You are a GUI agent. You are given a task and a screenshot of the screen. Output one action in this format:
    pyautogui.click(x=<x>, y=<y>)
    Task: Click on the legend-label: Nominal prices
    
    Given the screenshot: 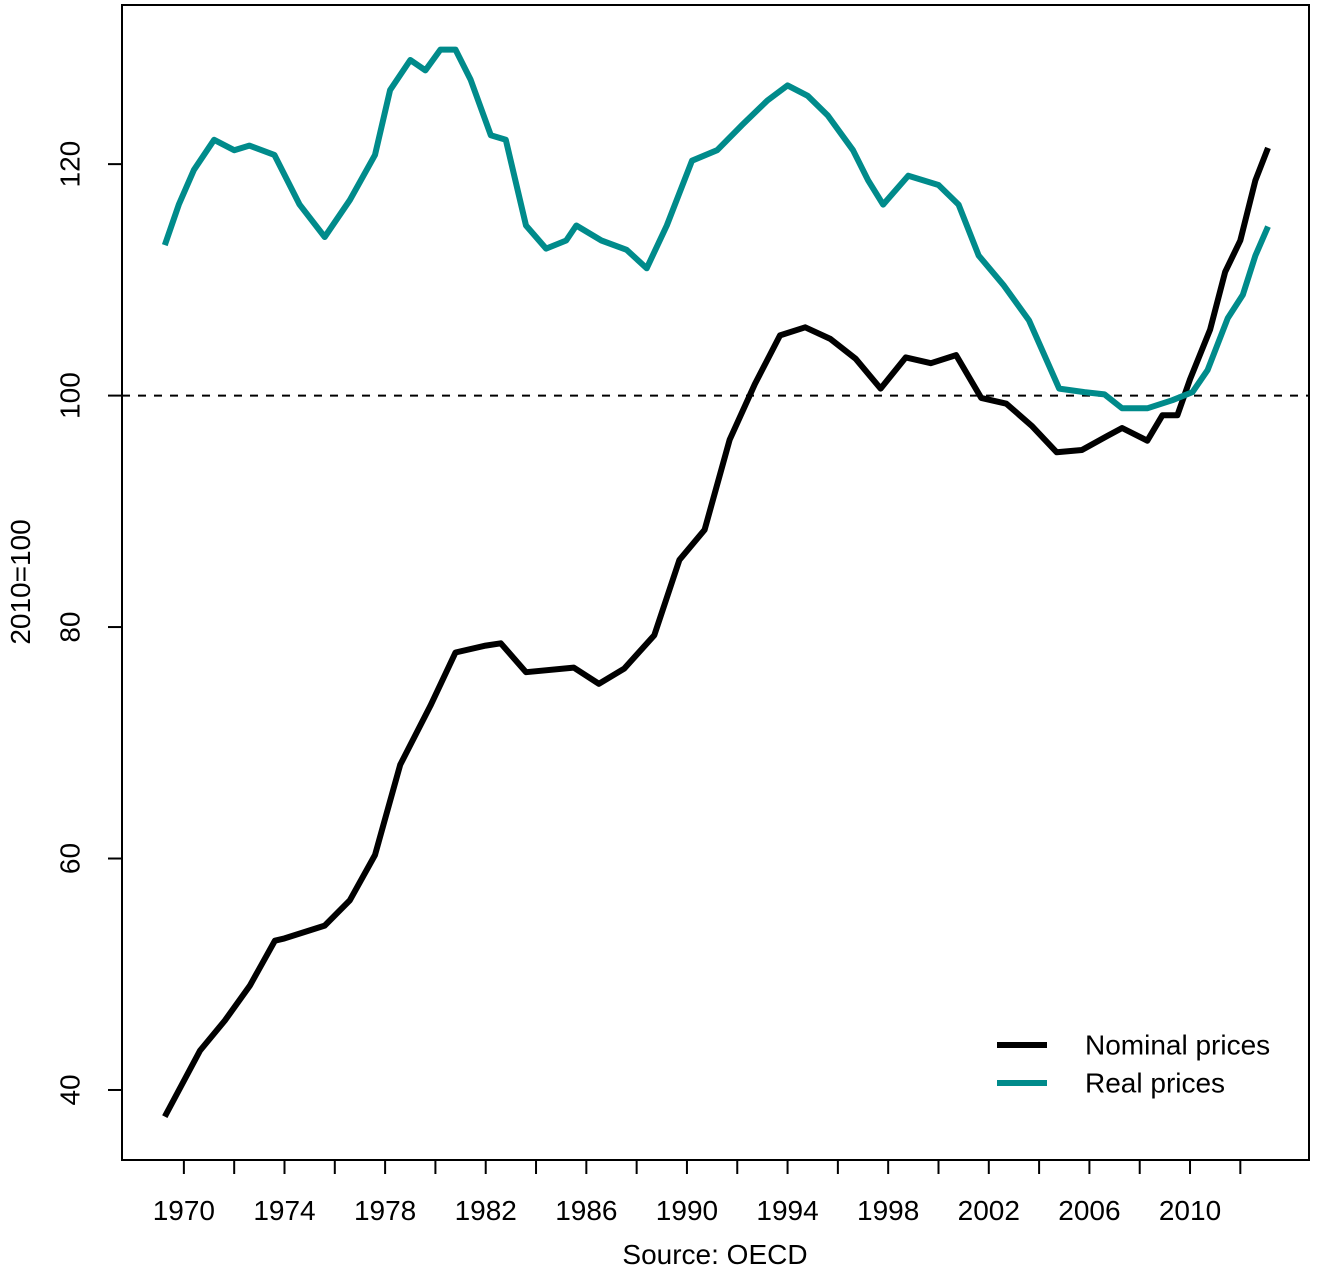 What is the action you would take?
    pyautogui.click(x=1177, y=1045)
    